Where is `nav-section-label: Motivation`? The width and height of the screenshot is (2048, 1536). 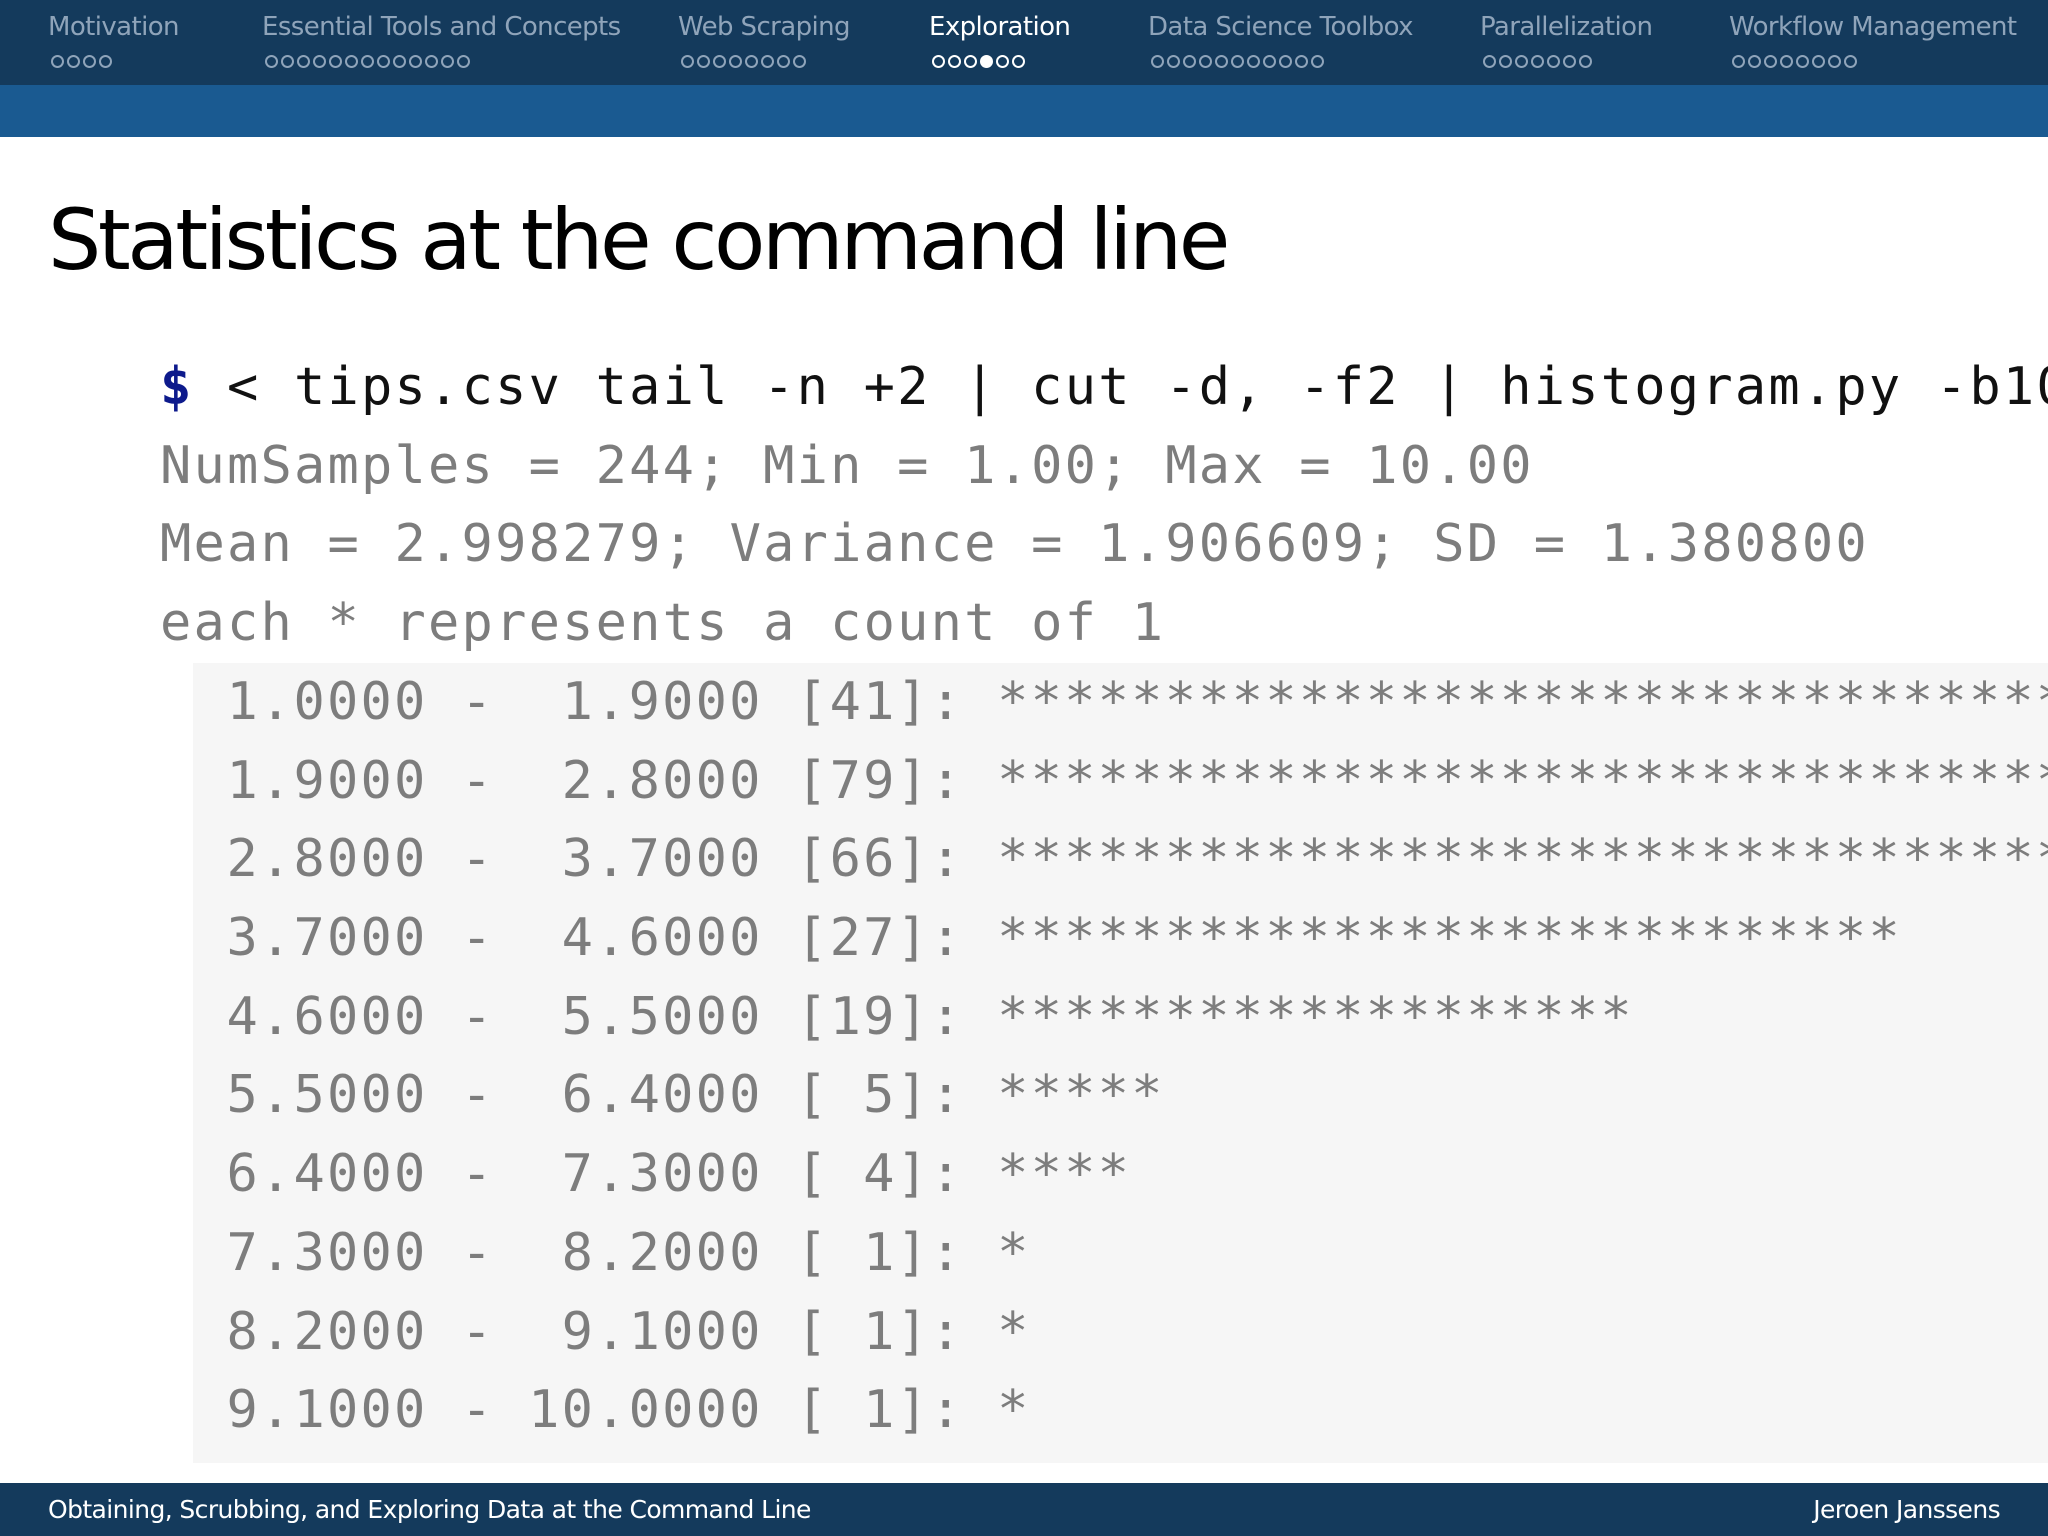 nav-section-label: Motivation is located at coordinates (113, 27).